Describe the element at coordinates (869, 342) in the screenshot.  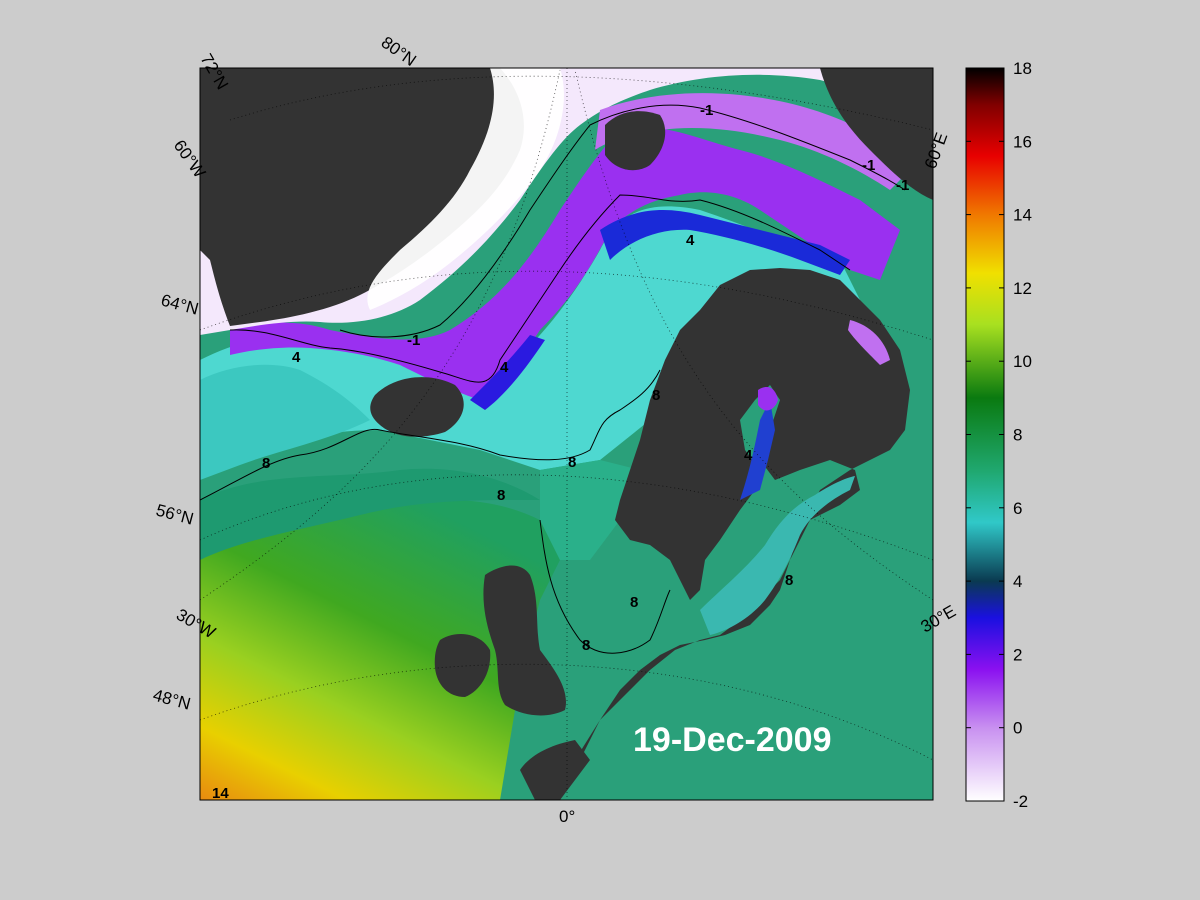
I see `white-sea` at that location.